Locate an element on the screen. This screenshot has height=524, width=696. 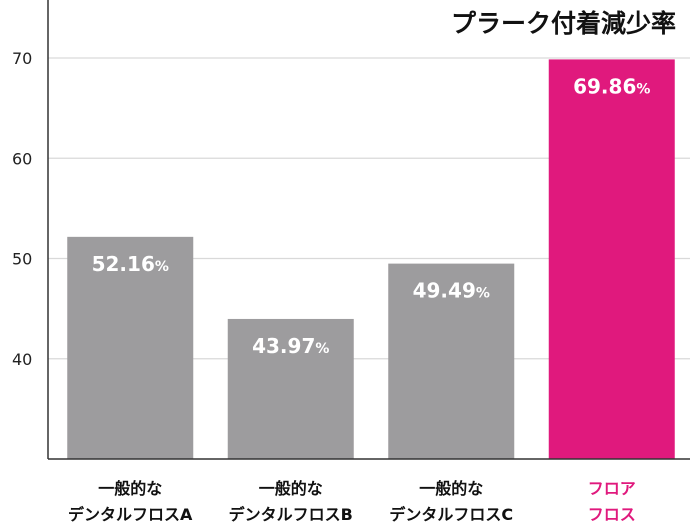
x-tick-label: フロア is located at coordinates (612, 488).